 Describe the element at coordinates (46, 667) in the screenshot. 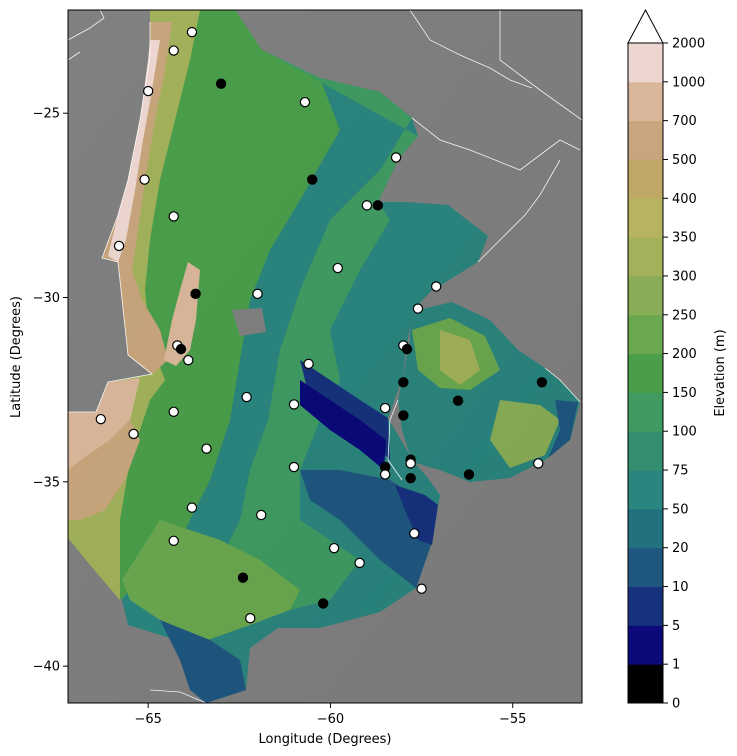

I see `y-tick-label: −40` at that location.